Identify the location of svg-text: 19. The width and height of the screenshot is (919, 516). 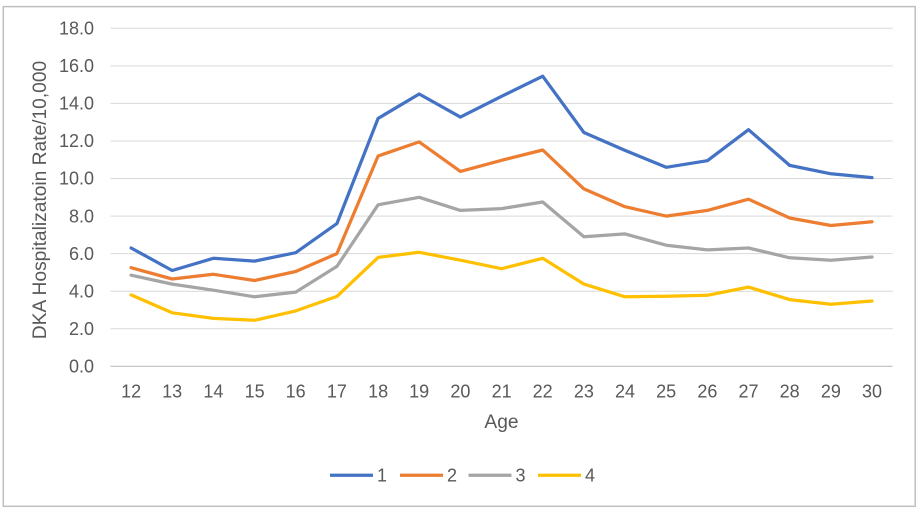
(419, 392).